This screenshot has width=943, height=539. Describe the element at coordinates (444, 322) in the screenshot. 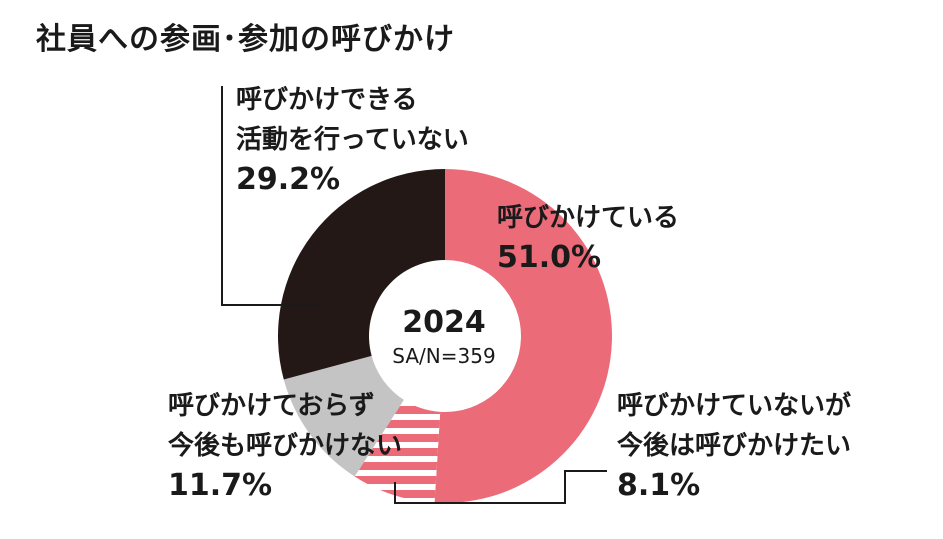

I see `center-year-label: 2024` at that location.